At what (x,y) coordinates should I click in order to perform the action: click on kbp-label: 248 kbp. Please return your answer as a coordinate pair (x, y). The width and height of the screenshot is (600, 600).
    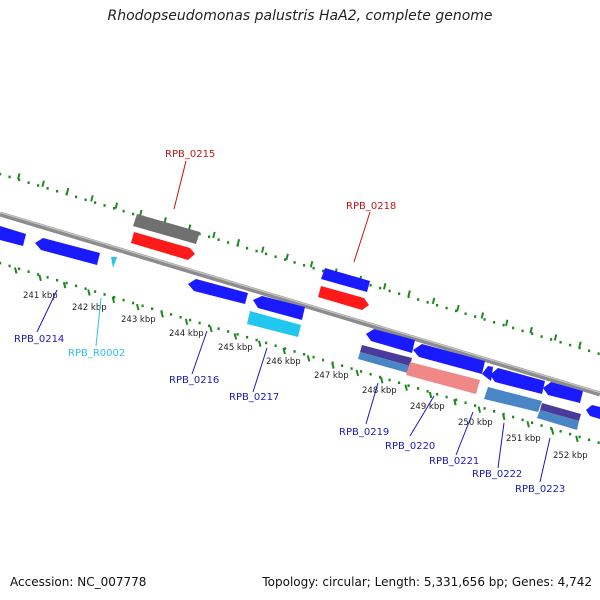
    Looking at the image, I should click on (379, 391).